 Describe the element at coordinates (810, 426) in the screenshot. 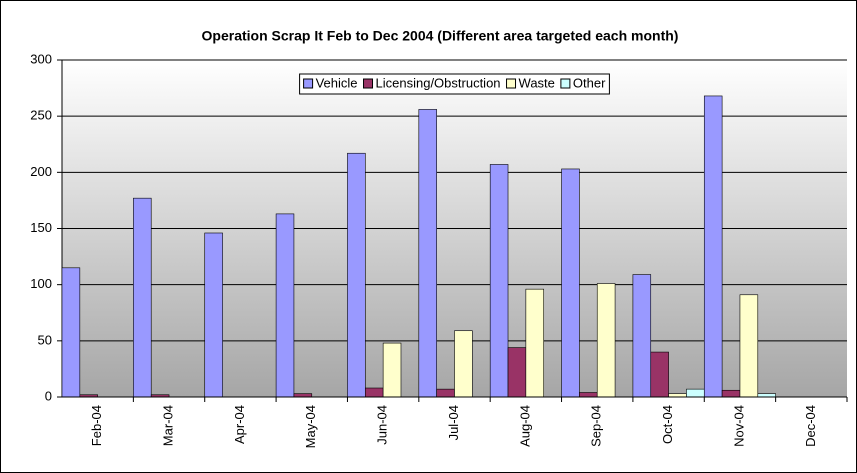

I see `x-tick-label: Dec-04` at that location.